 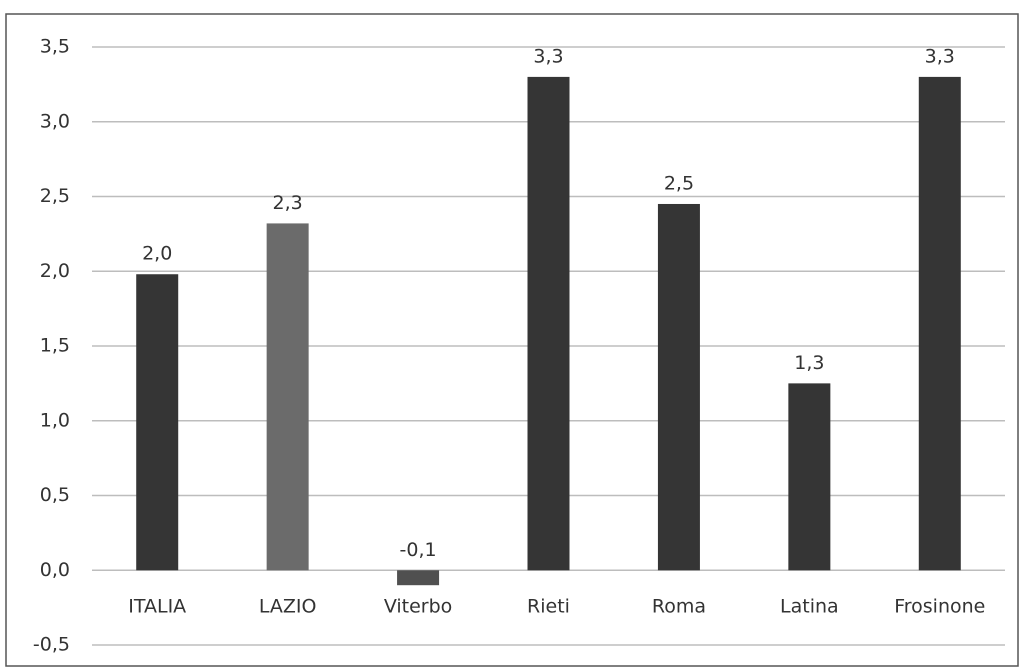 What do you see at coordinates (157, 607) in the screenshot?
I see `x-tick-label: ITALIA` at bounding box center [157, 607].